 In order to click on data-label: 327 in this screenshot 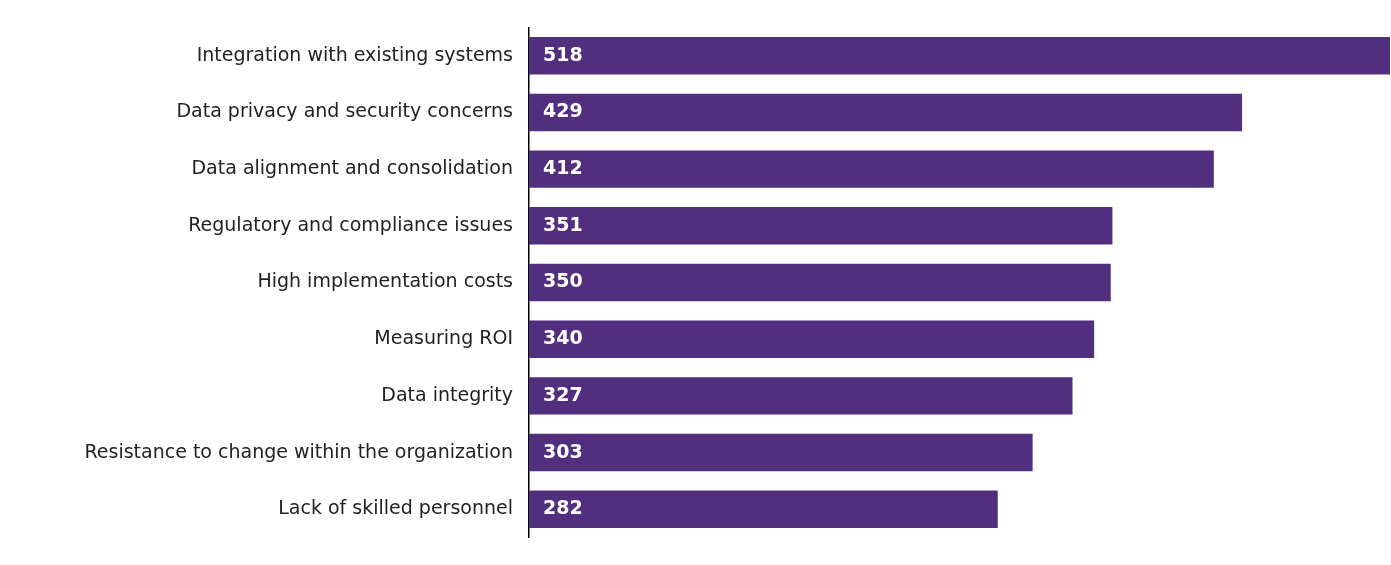, I will do `click(563, 393)`.